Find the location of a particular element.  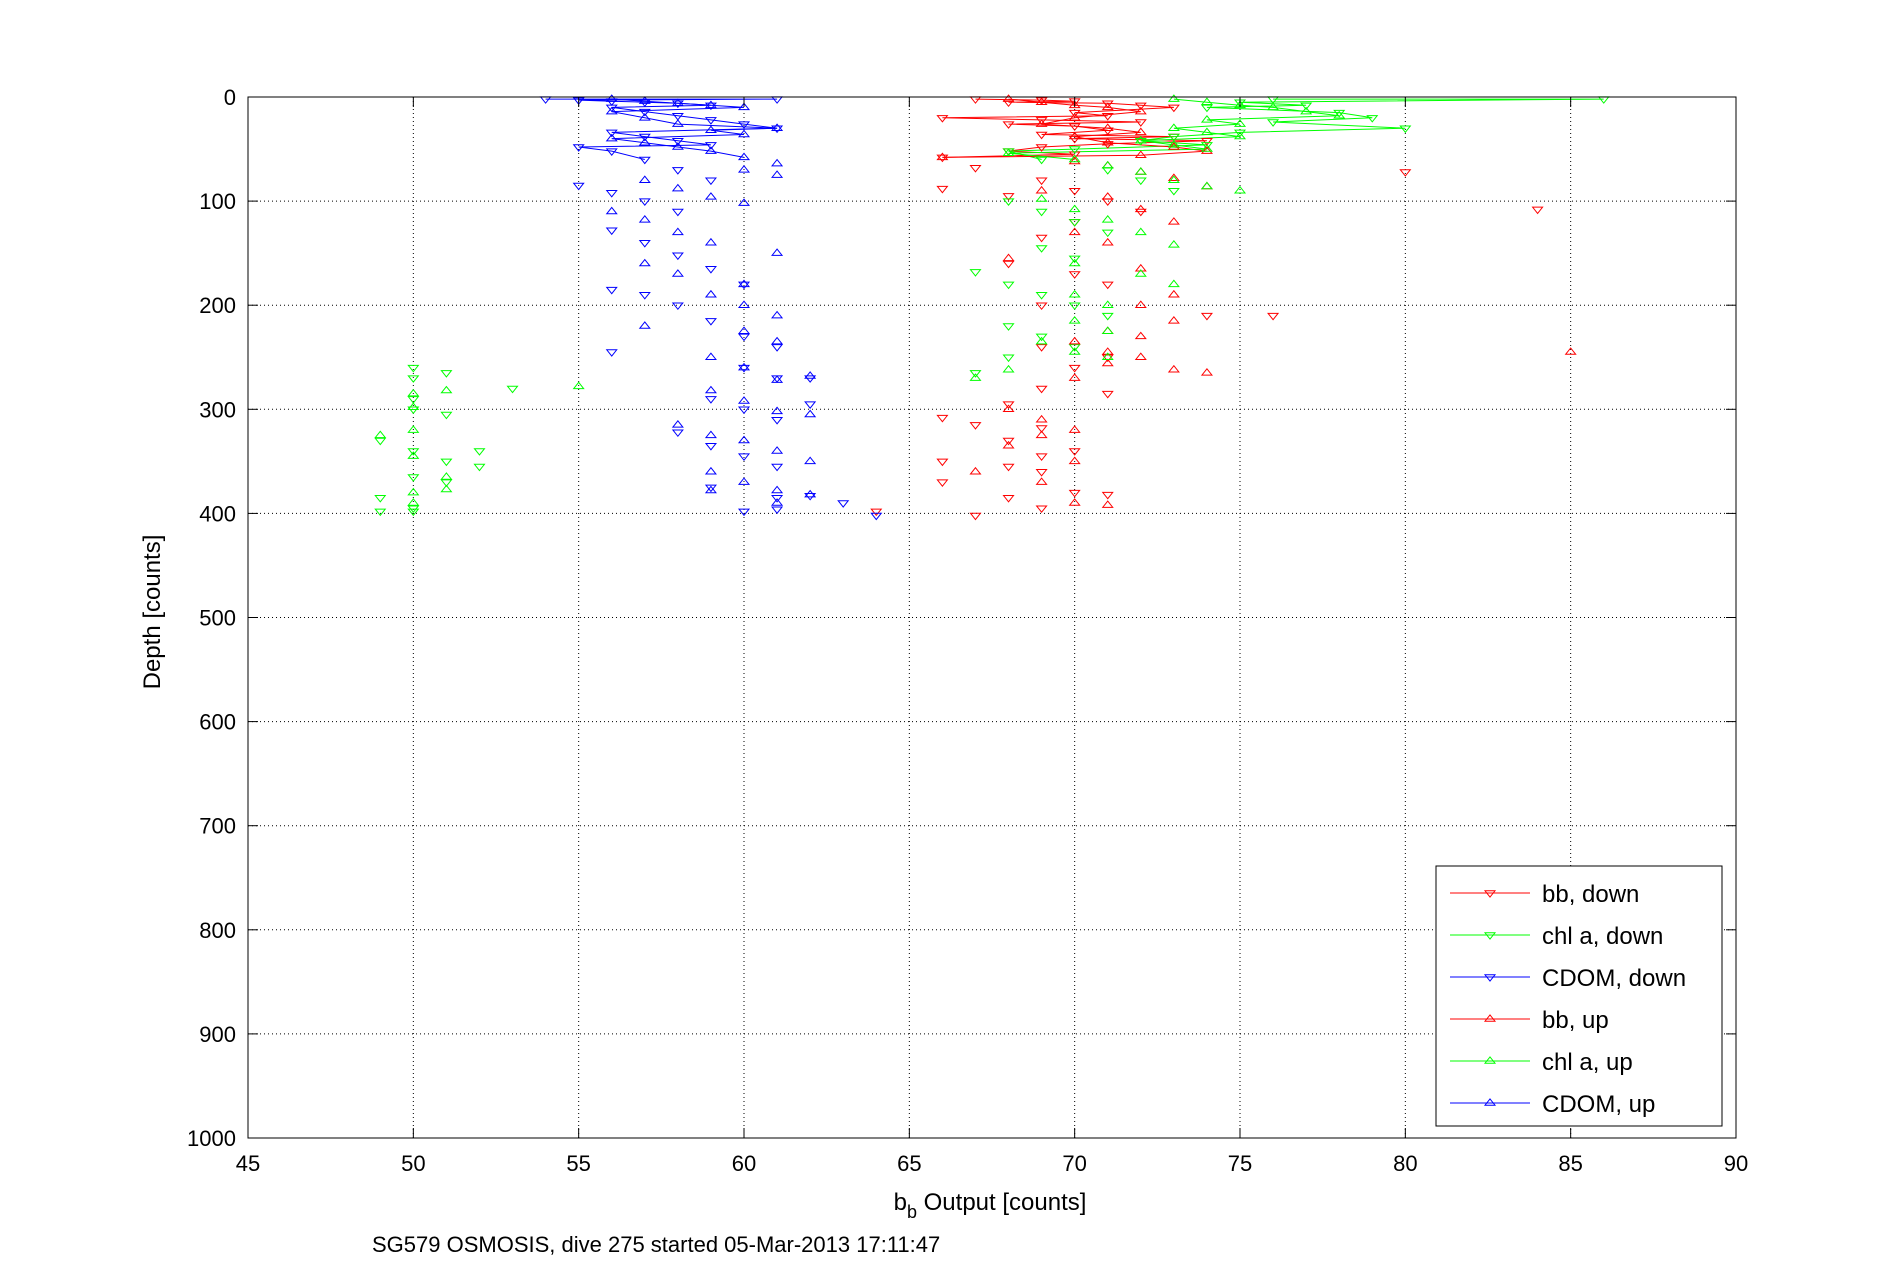

y-tick-labels: 0 100 200 300 400 500 600 700 800 900 1000 is located at coordinates (211, 618).